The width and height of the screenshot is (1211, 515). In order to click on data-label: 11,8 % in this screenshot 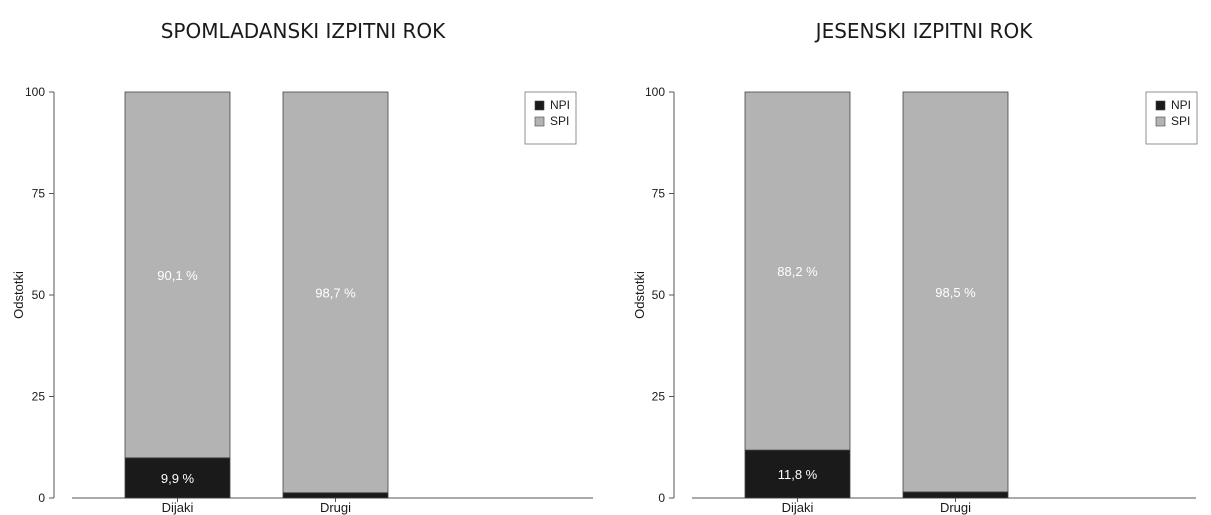, I will do `click(798, 474)`.